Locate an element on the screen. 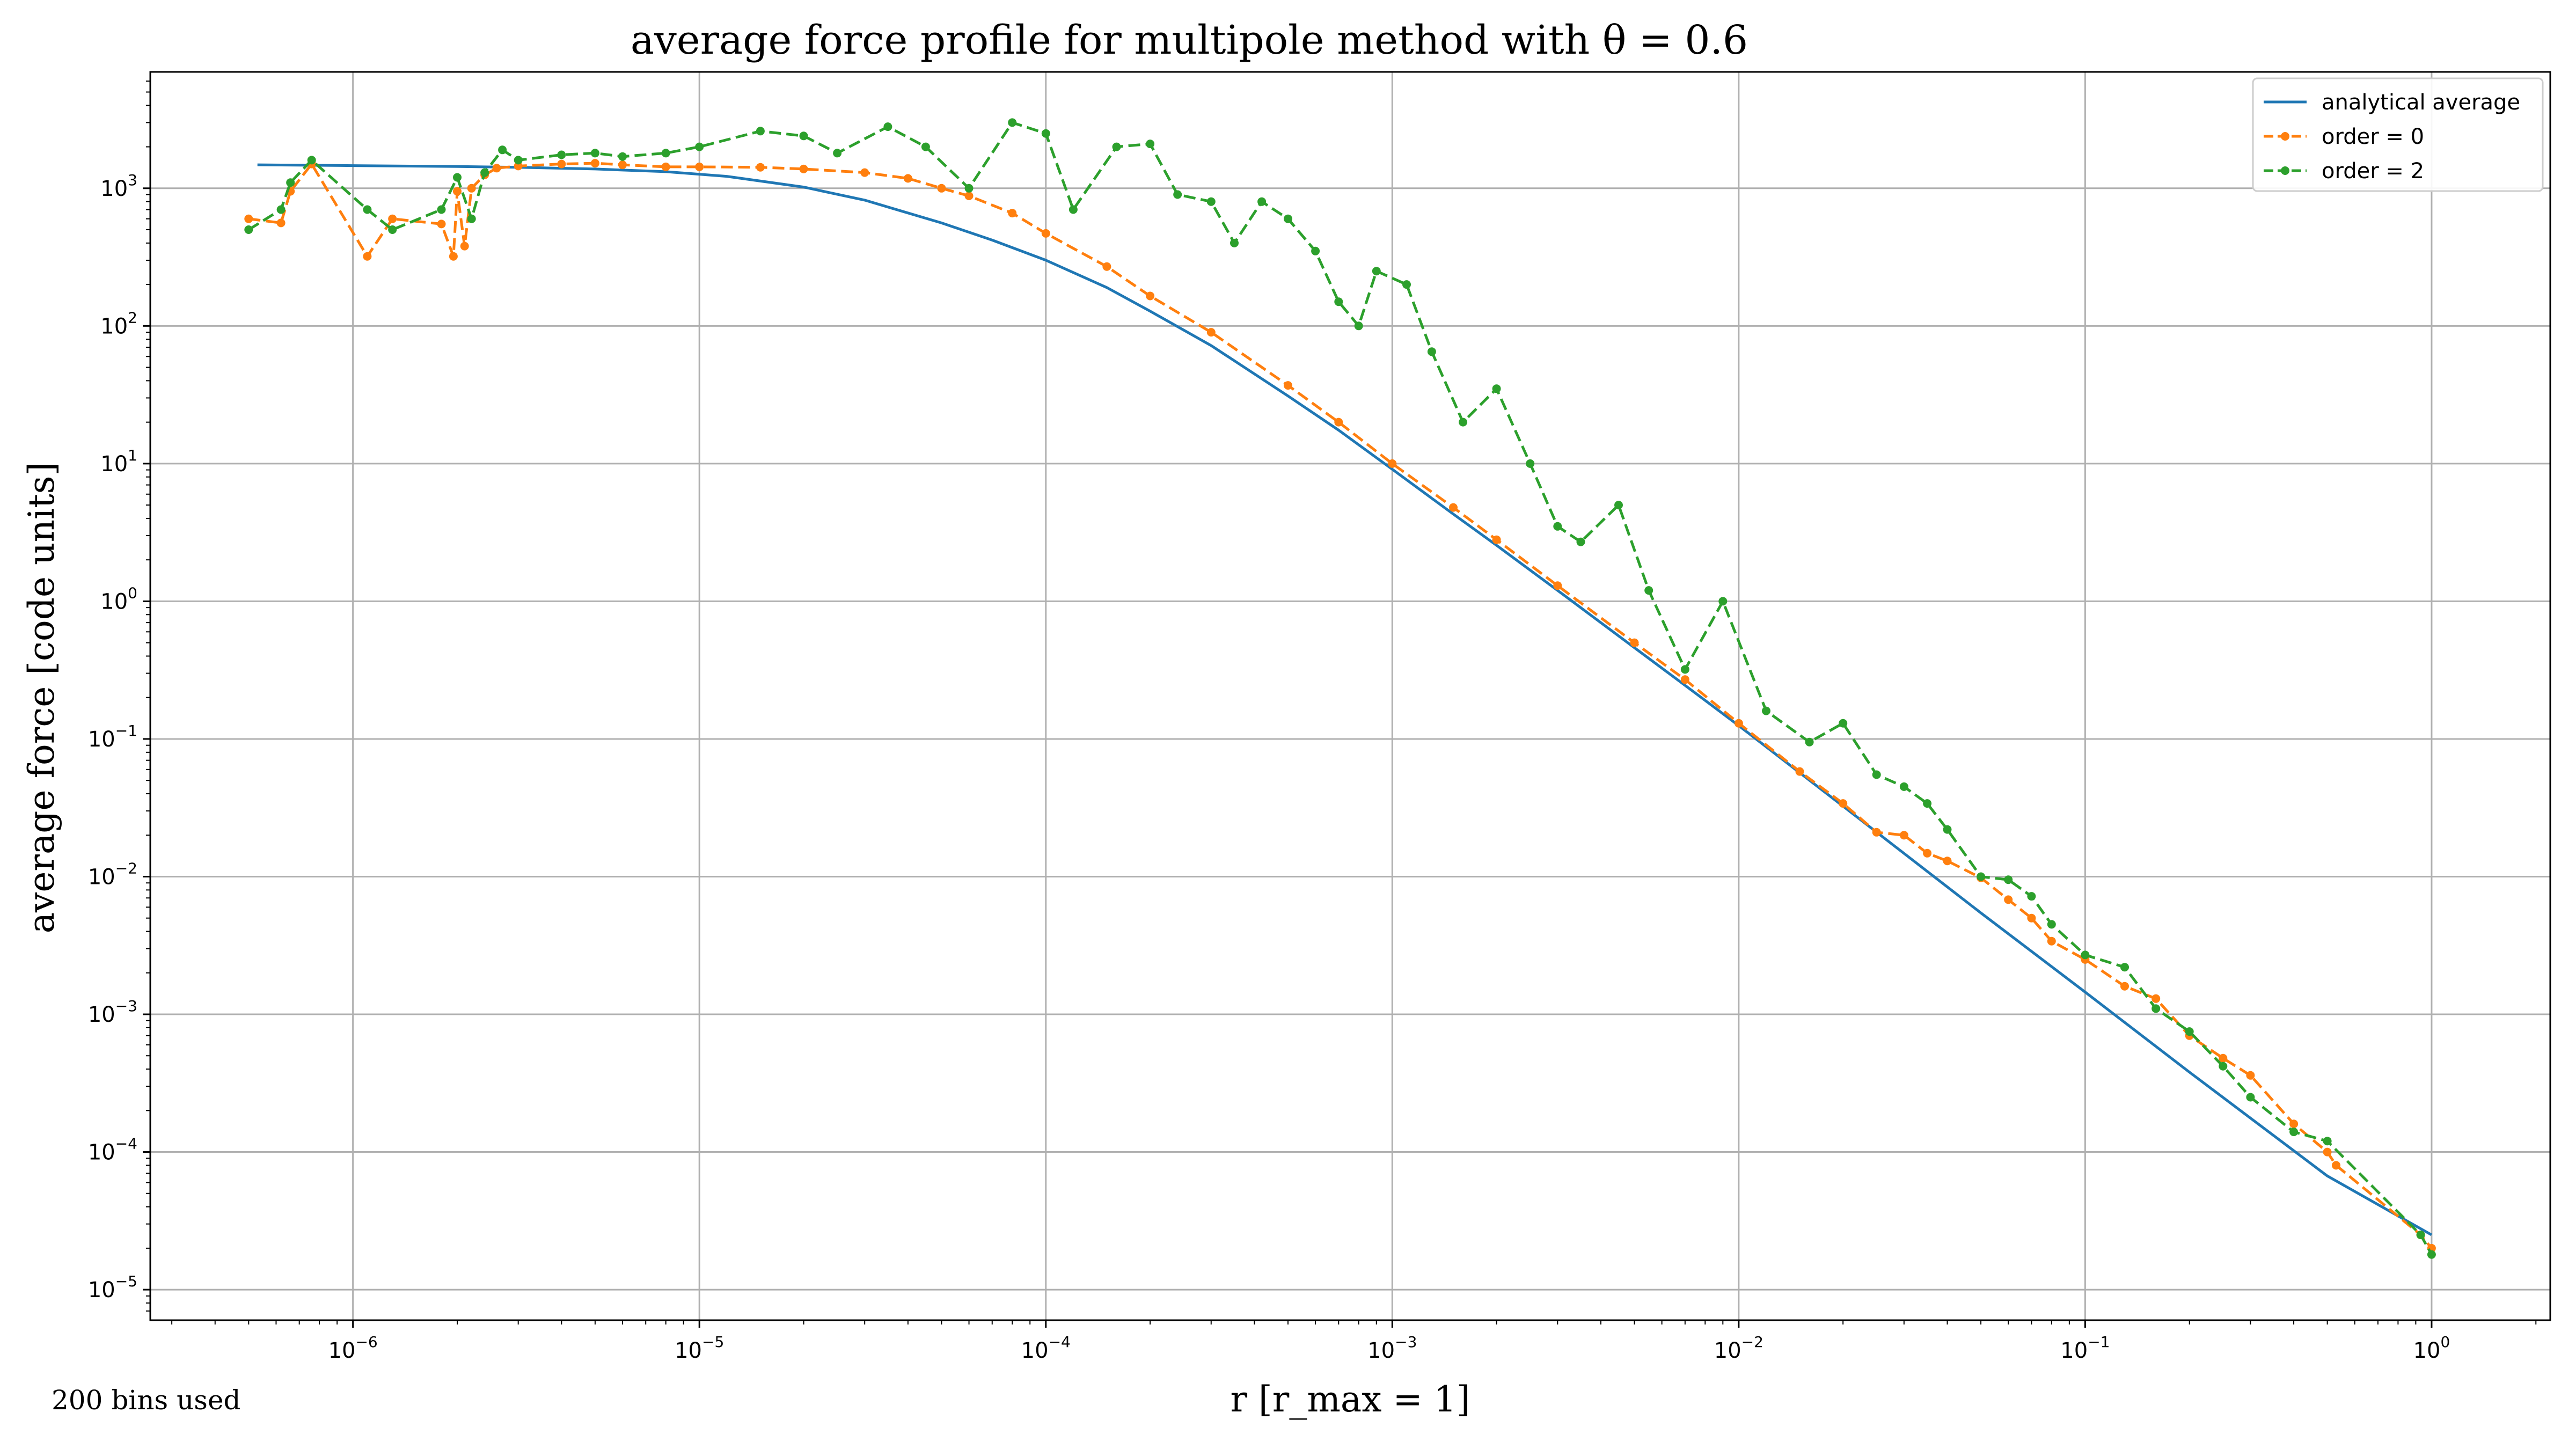  legend-items: analytical average order = 0 order = 2 is located at coordinates (2392, 137).